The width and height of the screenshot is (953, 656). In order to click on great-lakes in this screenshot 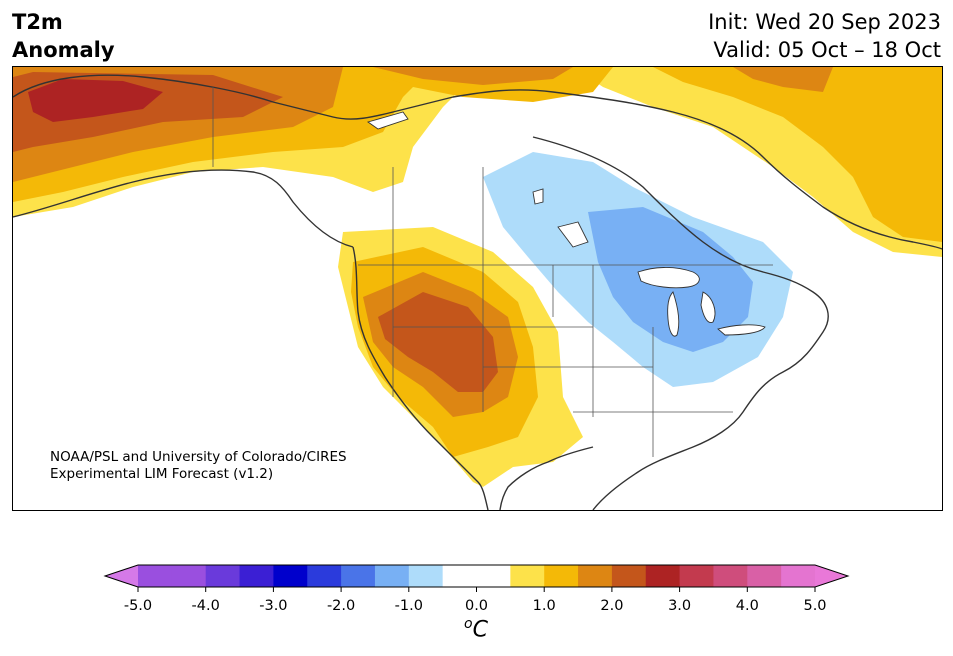, I will do `click(566, 224)`.